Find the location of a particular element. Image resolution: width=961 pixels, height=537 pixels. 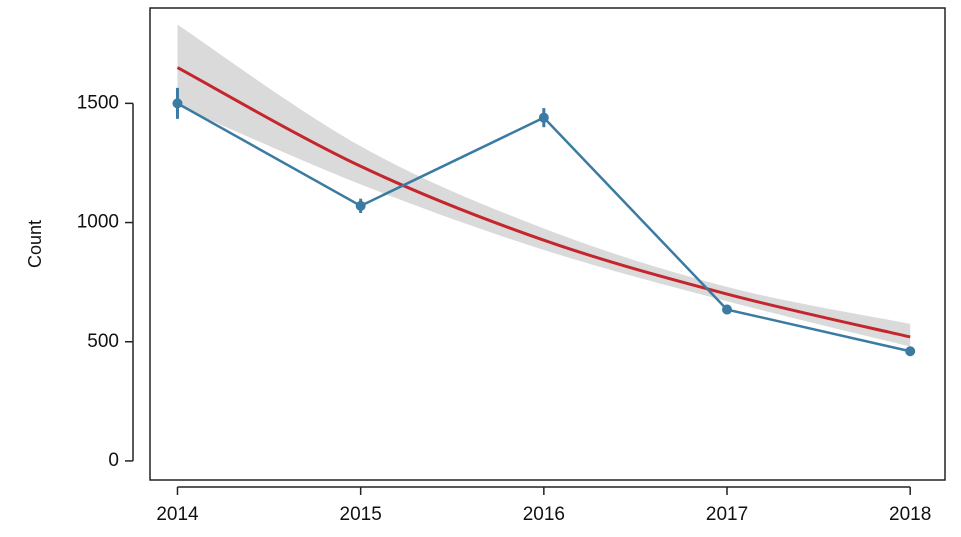

x-tick-label: 2015 is located at coordinates (361, 514).